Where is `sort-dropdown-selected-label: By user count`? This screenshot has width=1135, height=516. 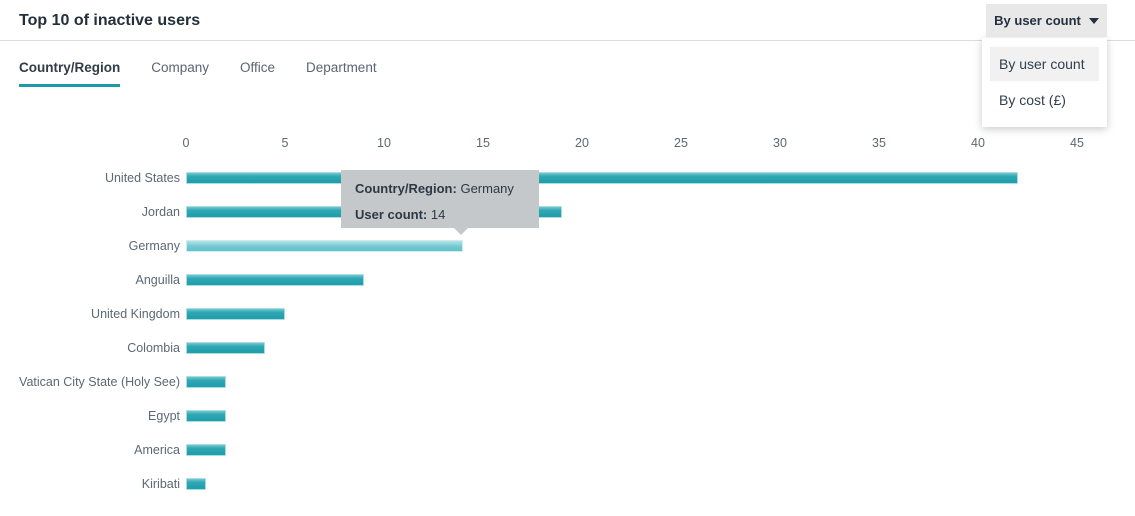 sort-dropdown-selected-label: By user count is located at coordinates (1037, 20).